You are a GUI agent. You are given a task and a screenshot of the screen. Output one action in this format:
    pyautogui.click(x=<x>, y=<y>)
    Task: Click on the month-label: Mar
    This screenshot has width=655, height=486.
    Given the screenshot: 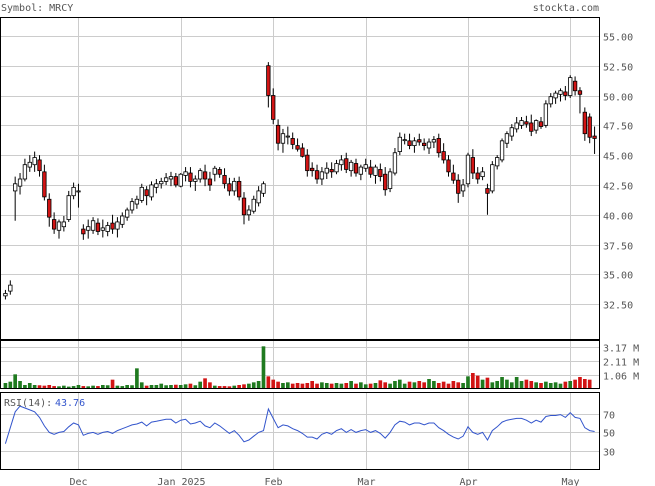 What is the action you would take?
    pyautogui.click(x=366, y=481)
    